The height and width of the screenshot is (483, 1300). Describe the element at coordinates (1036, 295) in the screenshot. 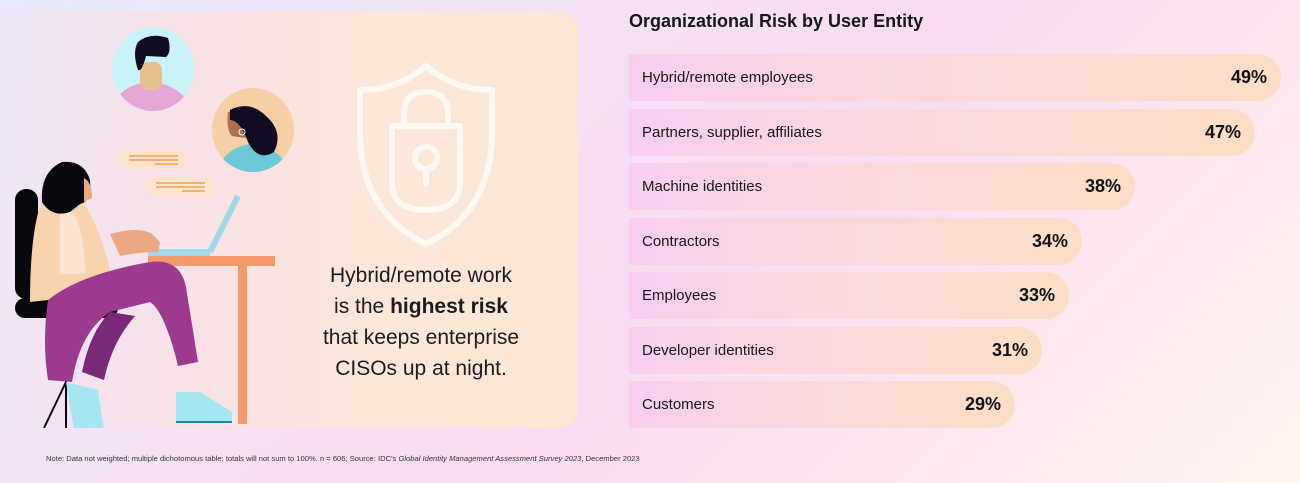

I see `bar-value: 33%` at that location.